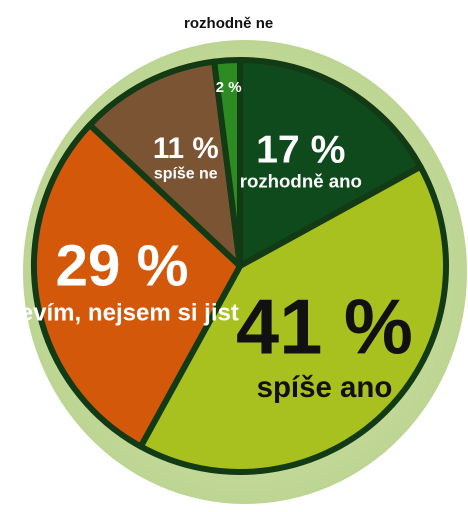 This screenshot has height=512, width=468. What do you see at coordinates (325, 387) in the screenshot?
I see `category-label: spíše ano` at bounding box center [325, 387].